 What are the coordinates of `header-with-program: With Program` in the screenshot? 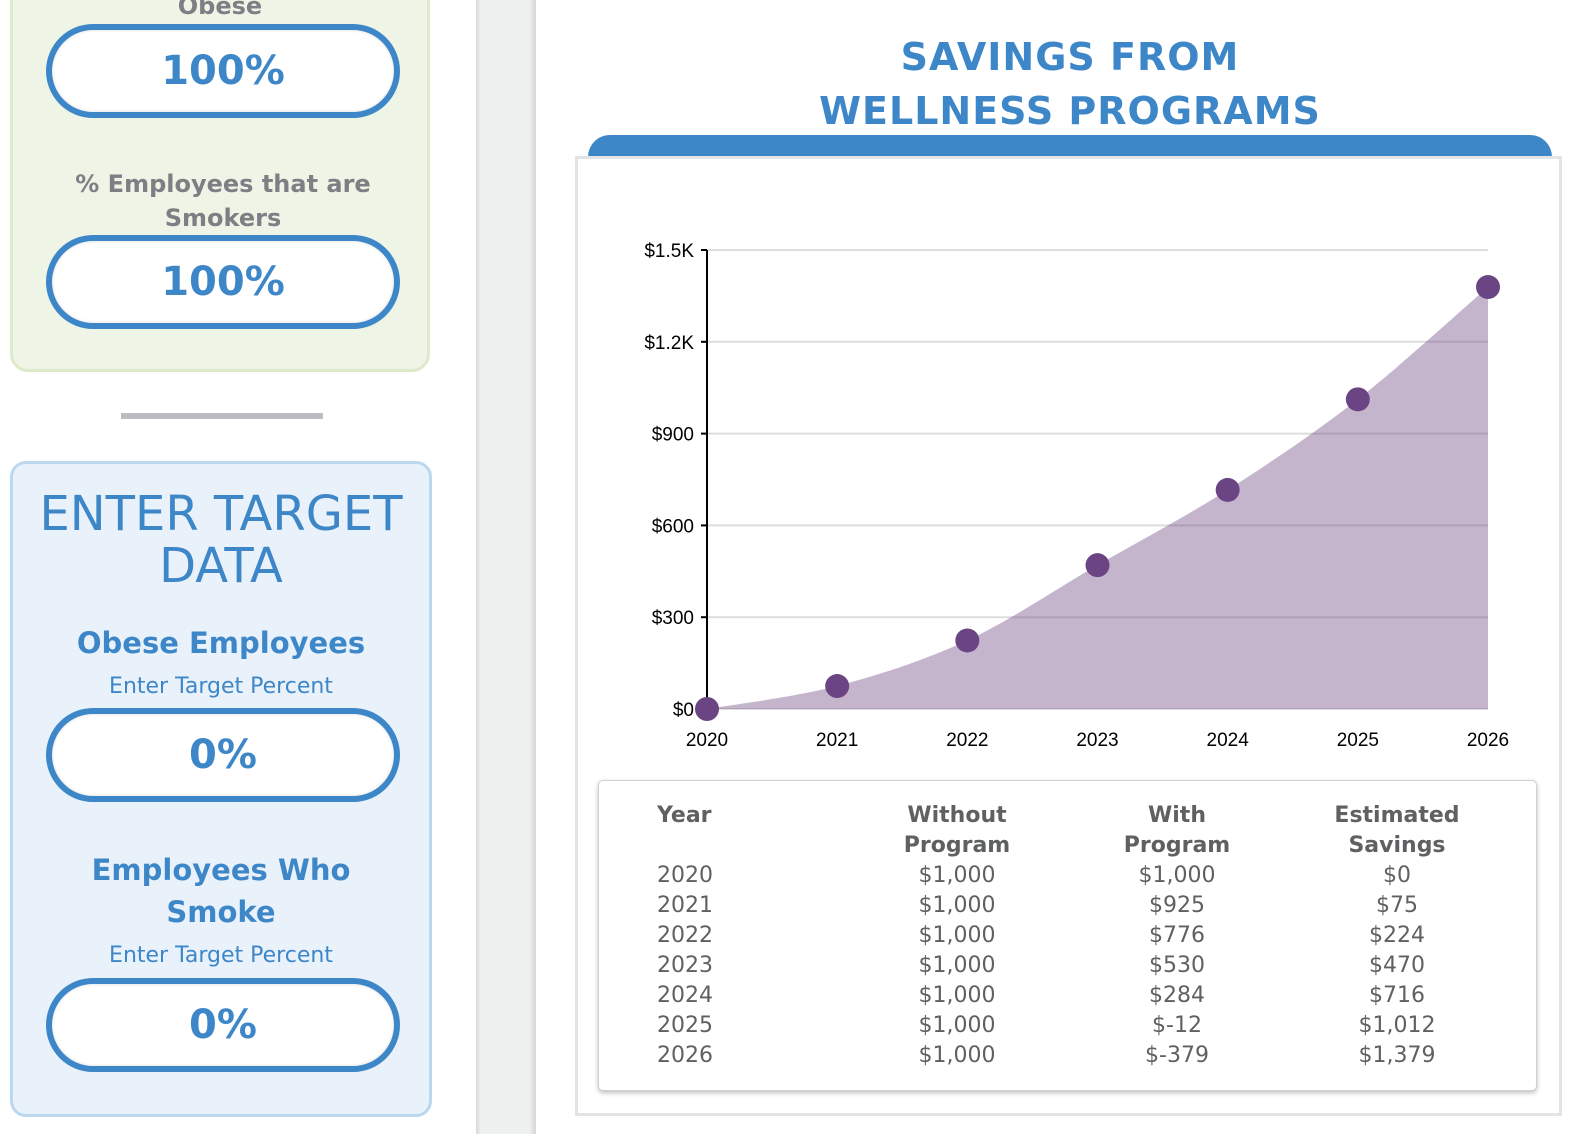 It's located at (1177, 830).